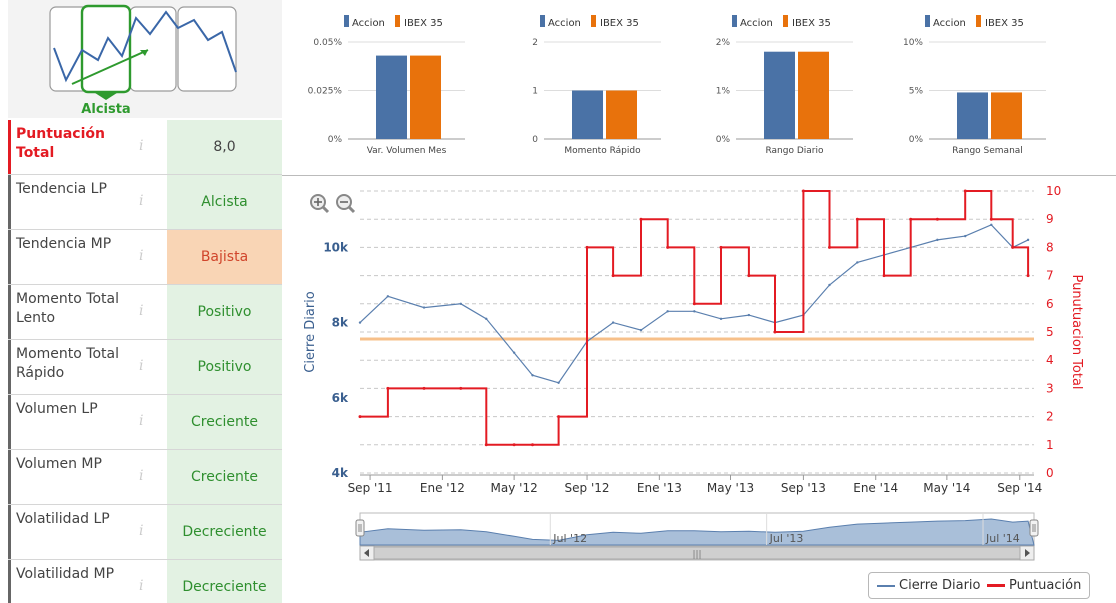 This screenshot has height=603, width=1116. Describe the element at coordinates (320, 204) in the screenshot. I see `zoom-in-icon` at that location.